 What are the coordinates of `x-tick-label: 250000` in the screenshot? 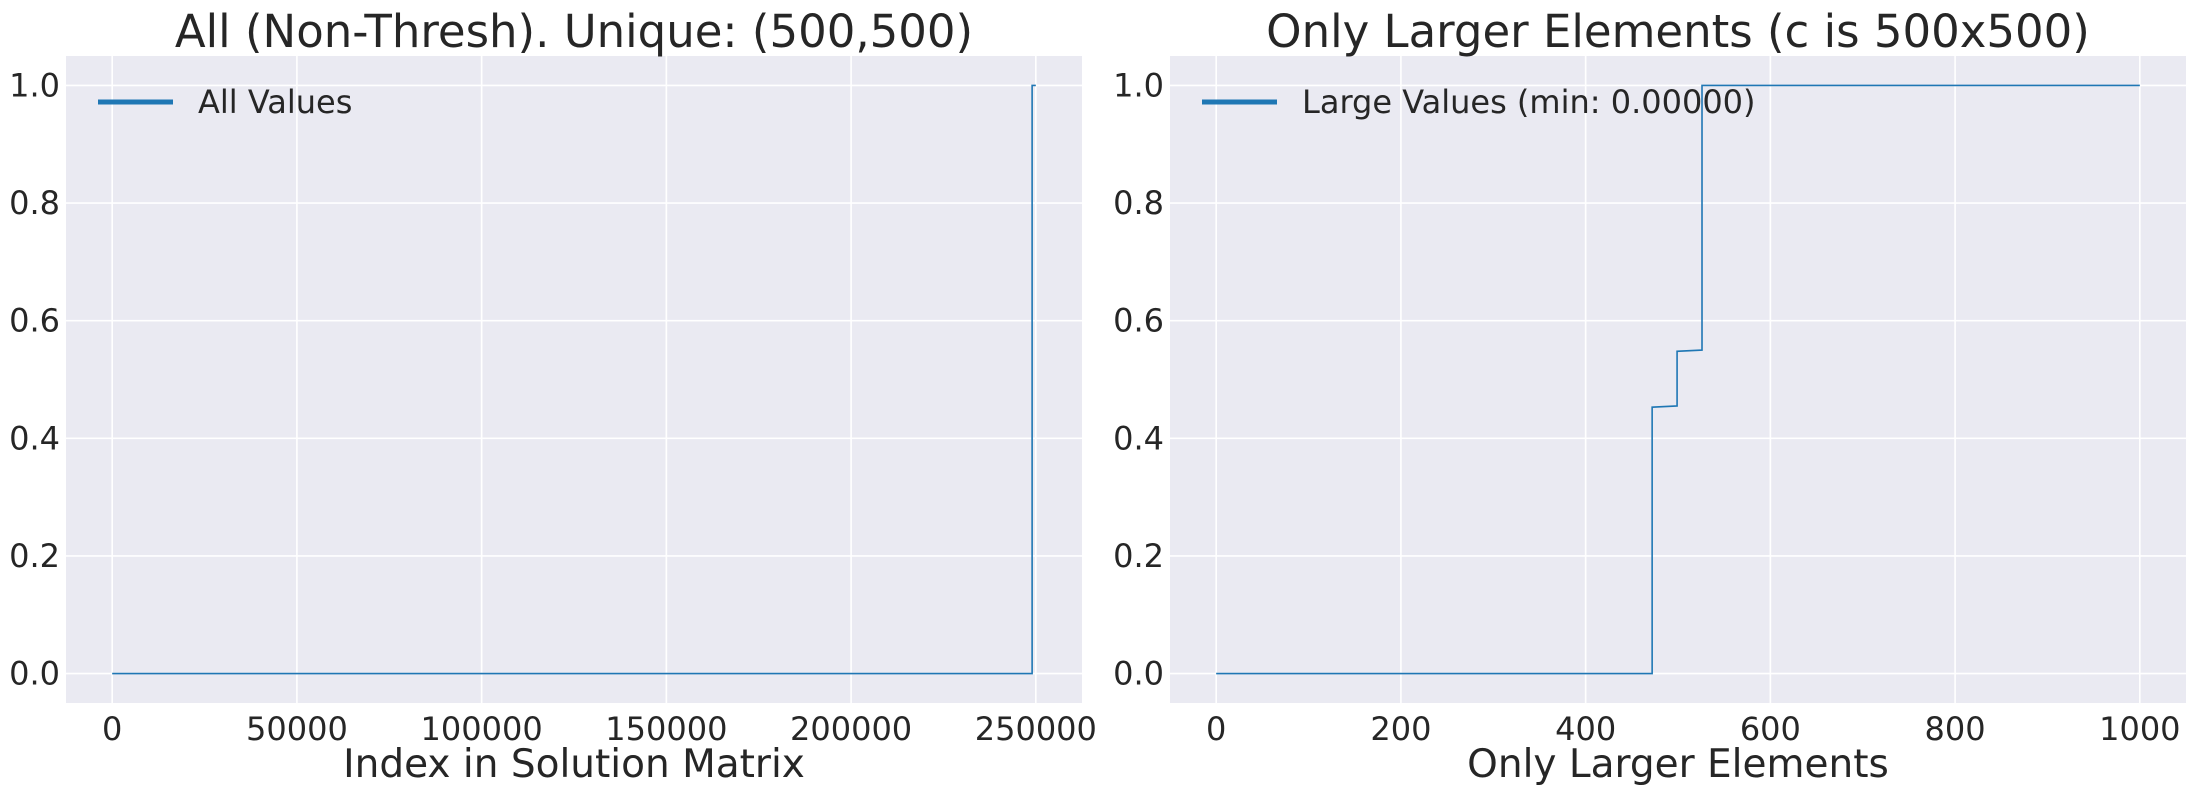 It's located at (1036, 729).